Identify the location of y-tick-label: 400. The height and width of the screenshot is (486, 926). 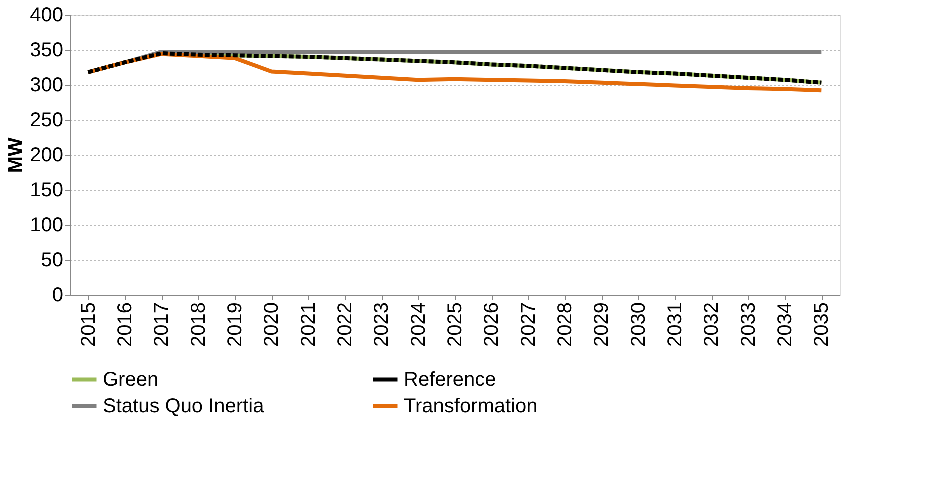
(47, 15).